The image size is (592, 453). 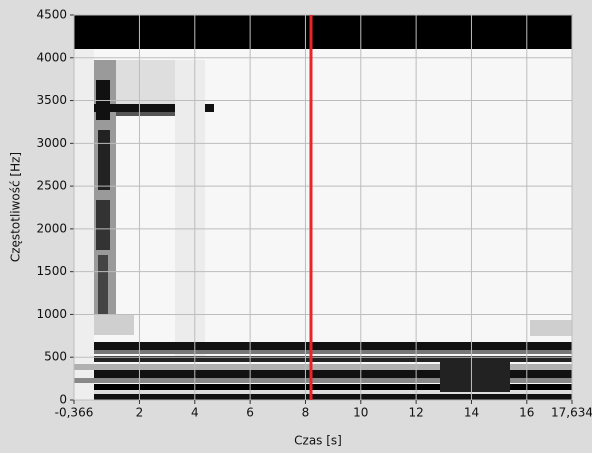 What do you see at coordinates (51, 186) in the screenshot?
I see `y-tick-label: 2500` at bounding box center [51, 186].